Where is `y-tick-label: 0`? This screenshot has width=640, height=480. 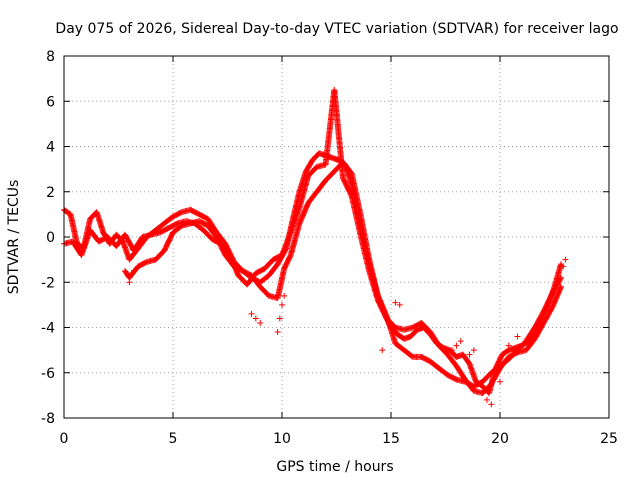
y-tick-label: 0 is located at coordinates (50, 238).